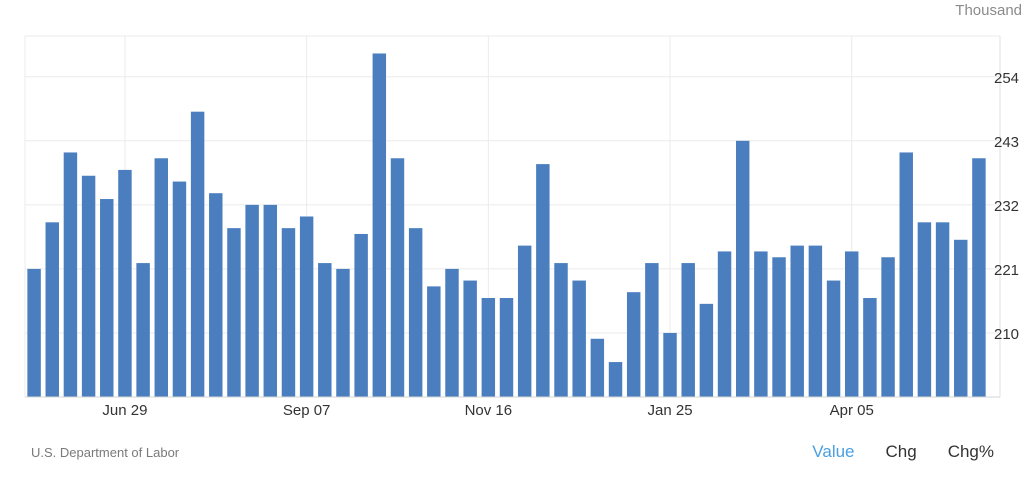 This screenshot has height=482, width=1024. Describe the element at coordinates (988, 10) in the screenshot. I see `unit-label: Thousand` at that location.